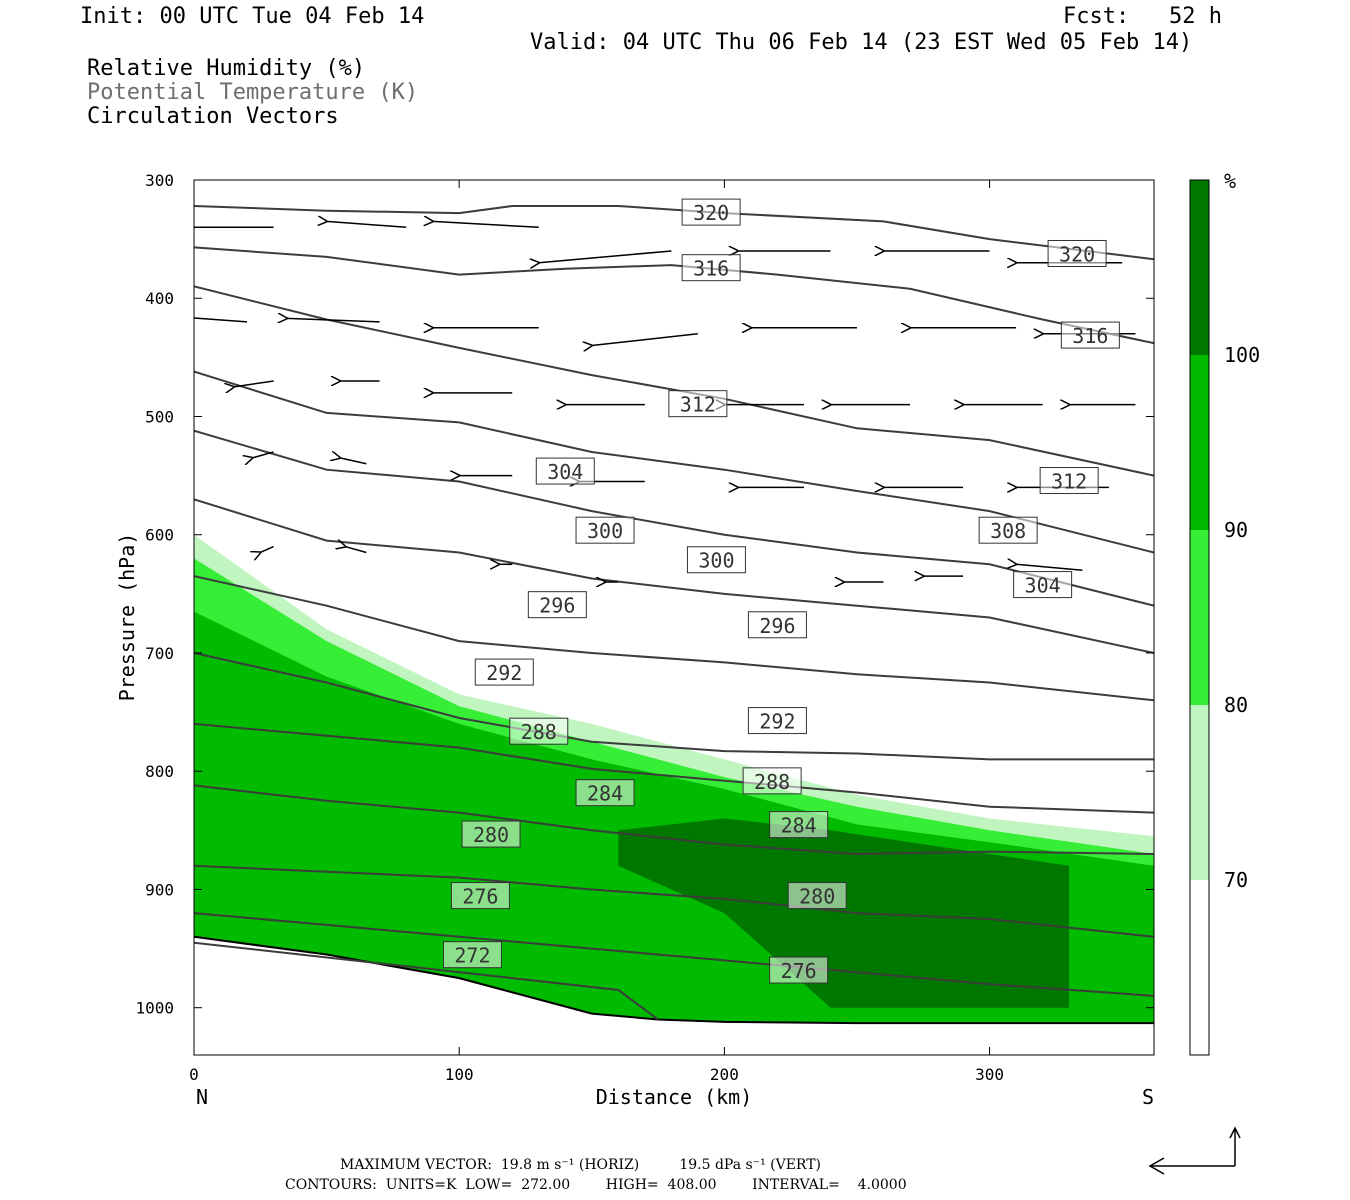  Describe the element at coordinates (194, 1074) in the screenshot. I see `x-tick-label: 0` at that location.